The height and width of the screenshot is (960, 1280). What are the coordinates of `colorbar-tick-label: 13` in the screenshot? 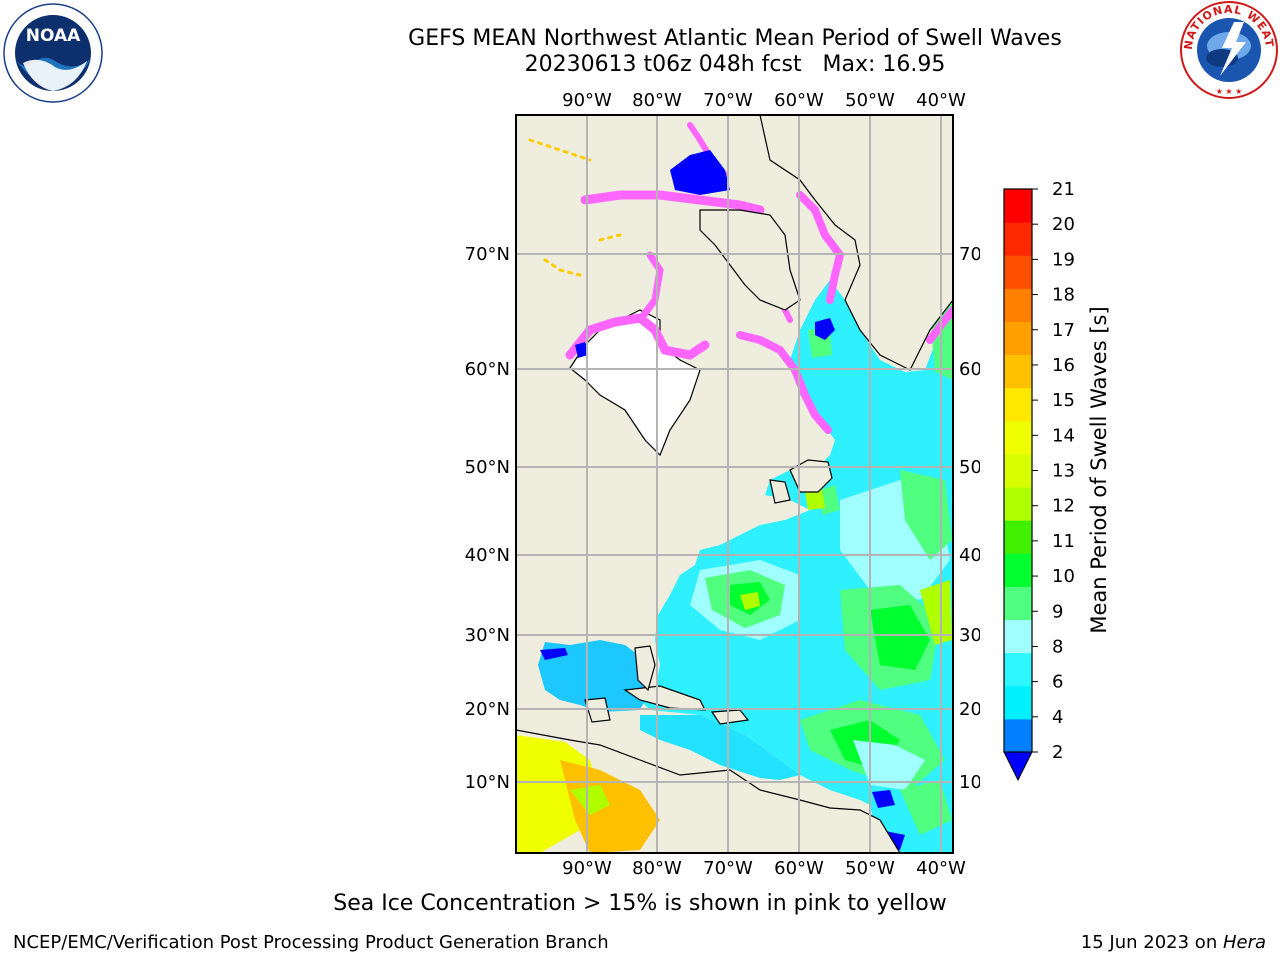 It's located at (1063, 471).